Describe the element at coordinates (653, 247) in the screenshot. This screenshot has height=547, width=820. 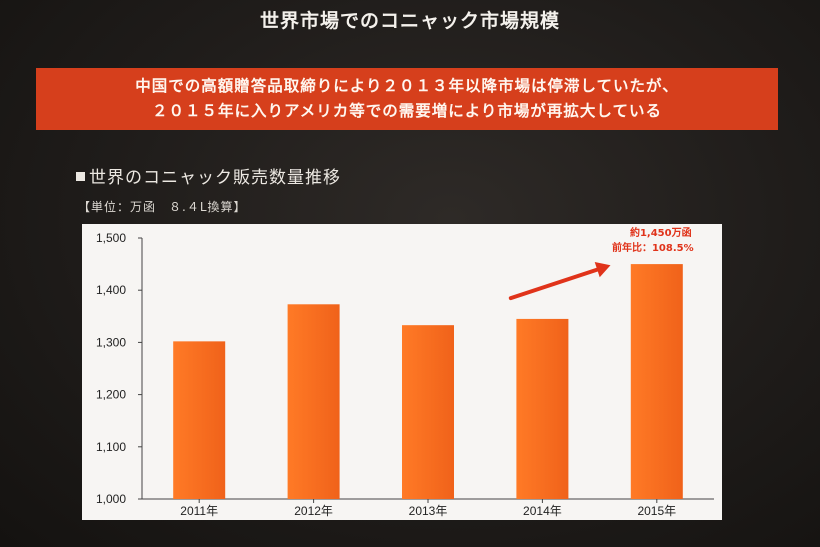
I see `annotation-growth: 前年比：108.5%` at that location.